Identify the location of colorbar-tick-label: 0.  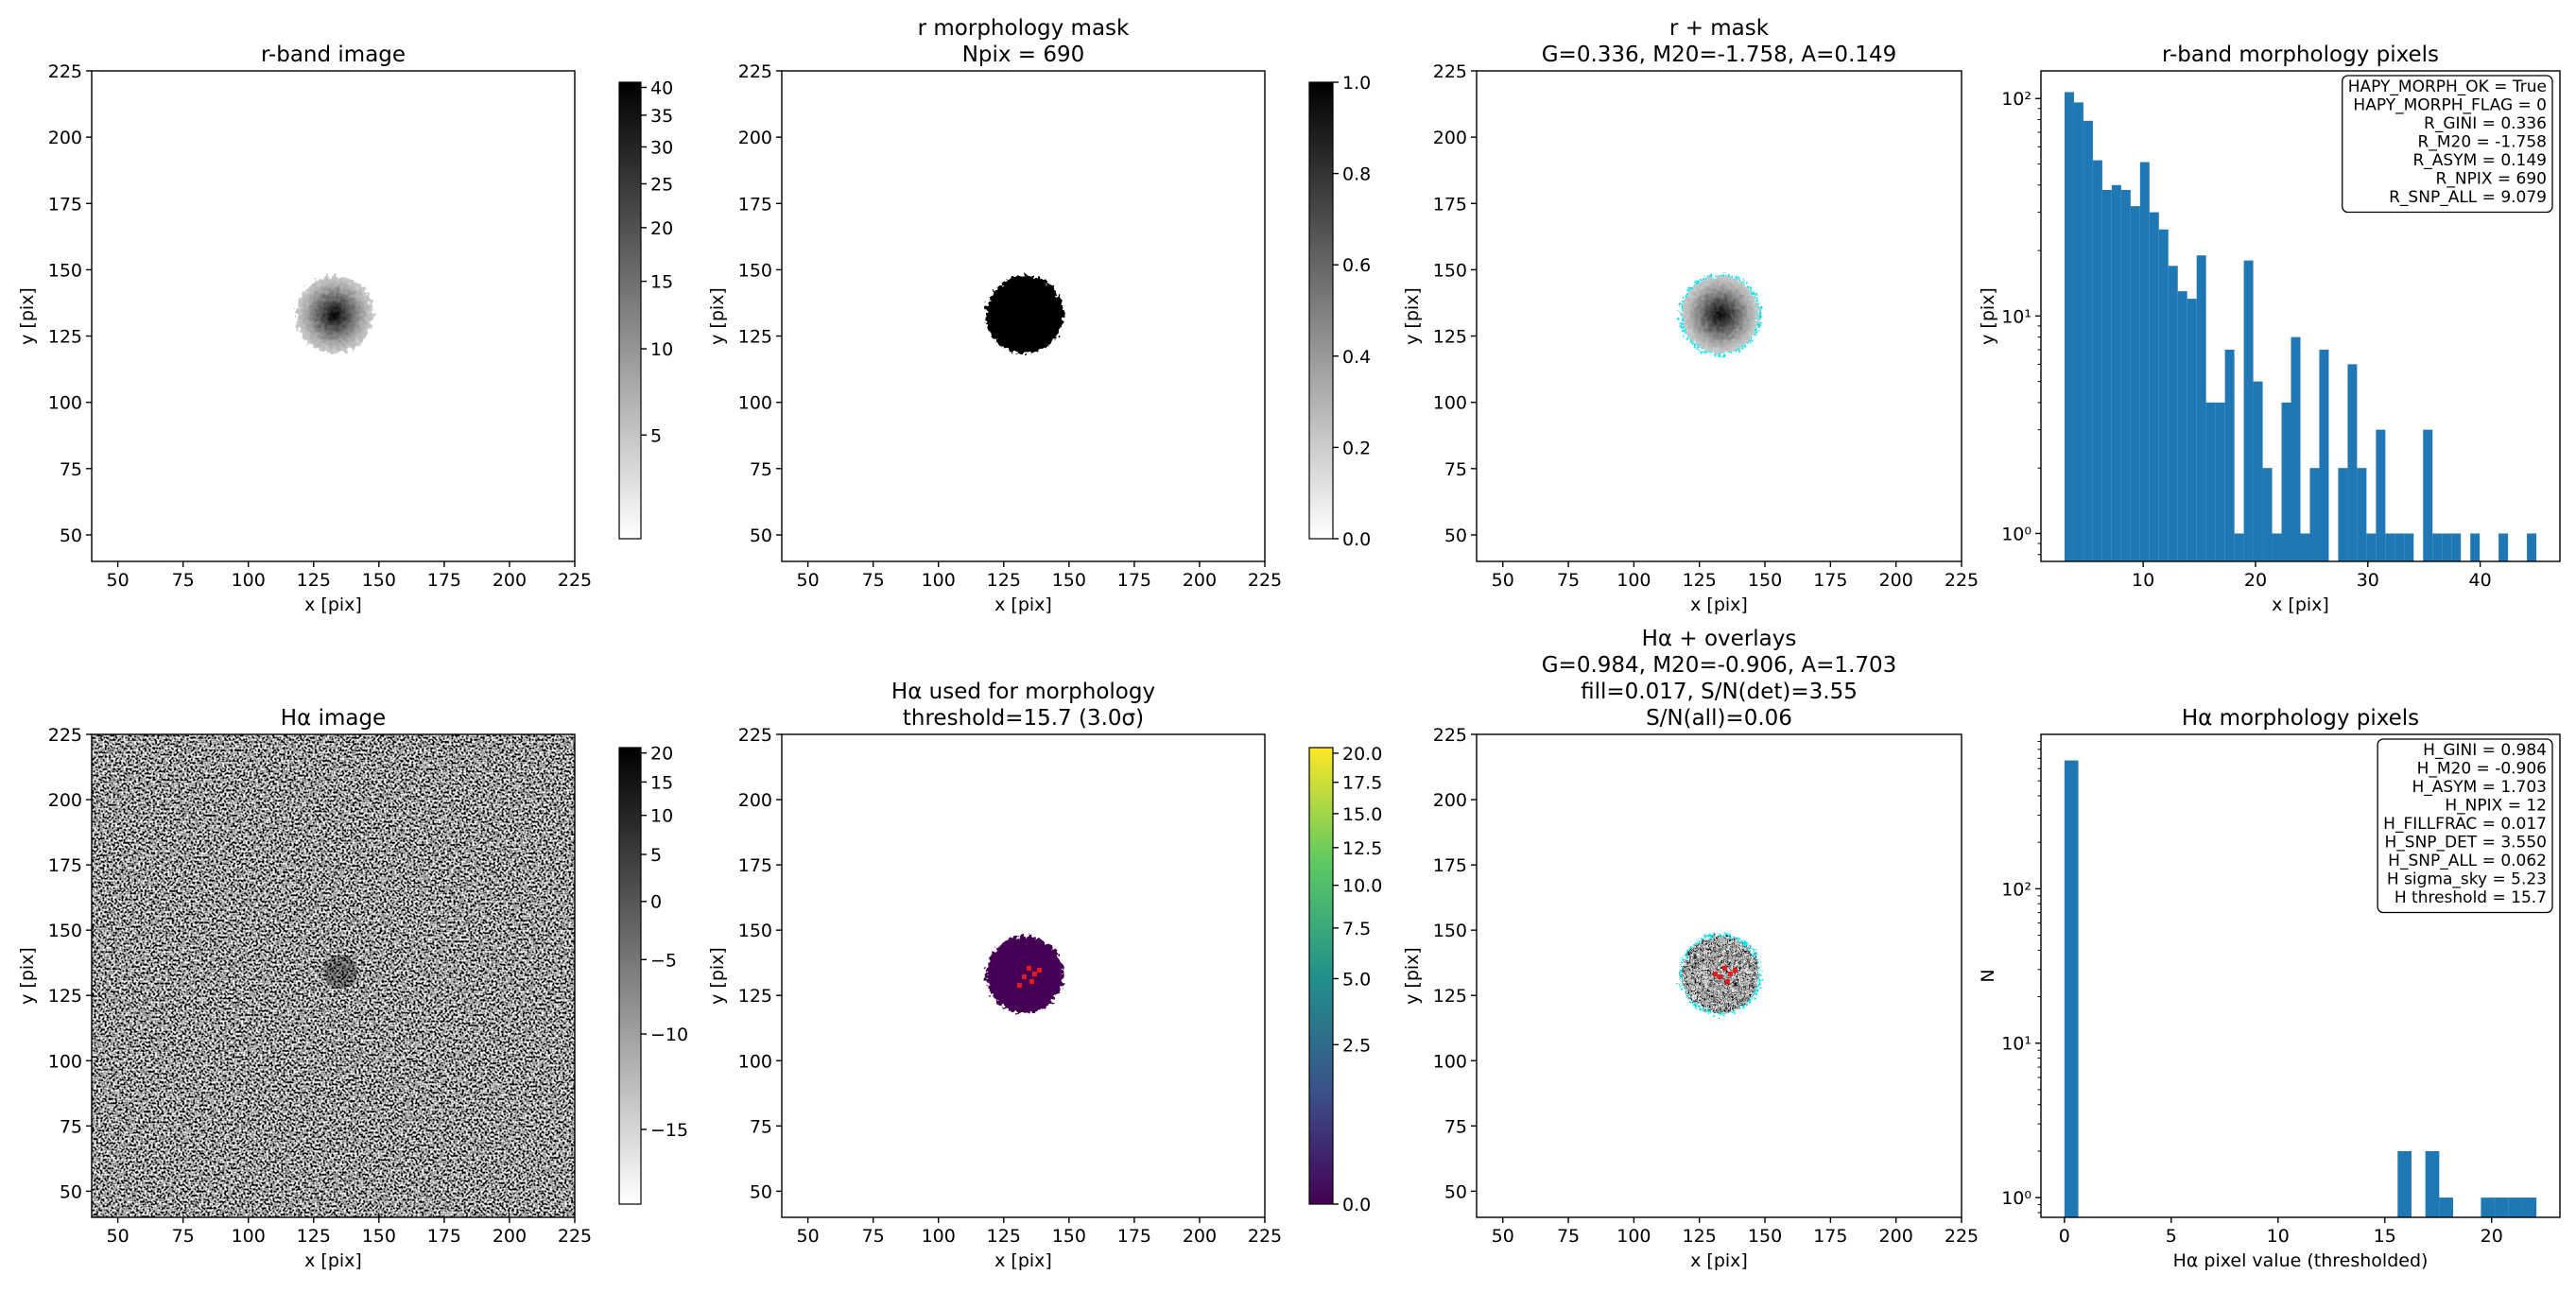
(656, 902).